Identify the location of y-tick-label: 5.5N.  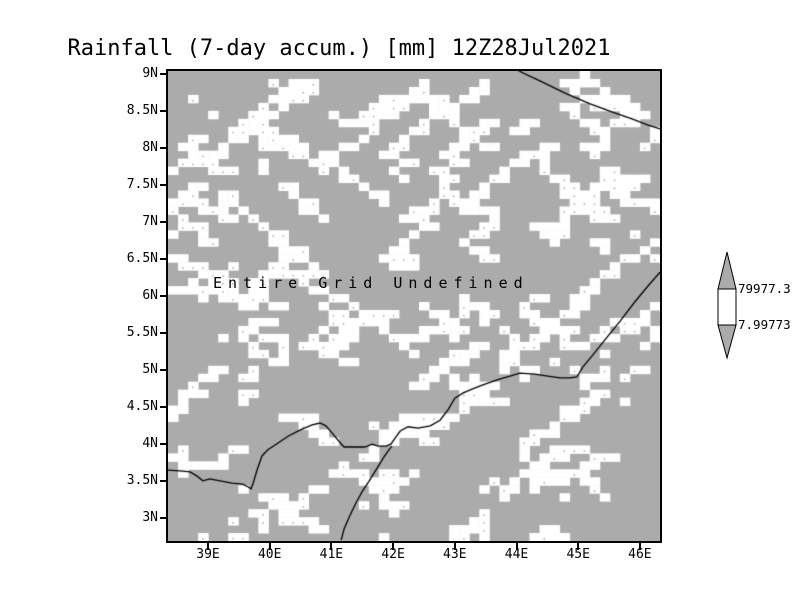
(142, 332).